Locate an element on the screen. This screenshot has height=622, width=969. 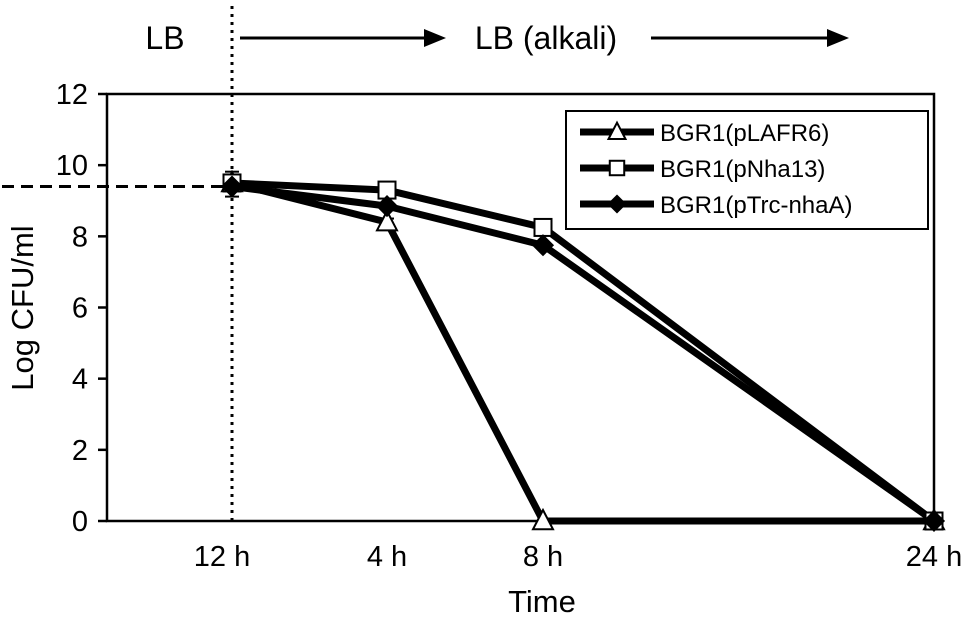
y-tick-label: 6 is located at coordinates (80, 309).